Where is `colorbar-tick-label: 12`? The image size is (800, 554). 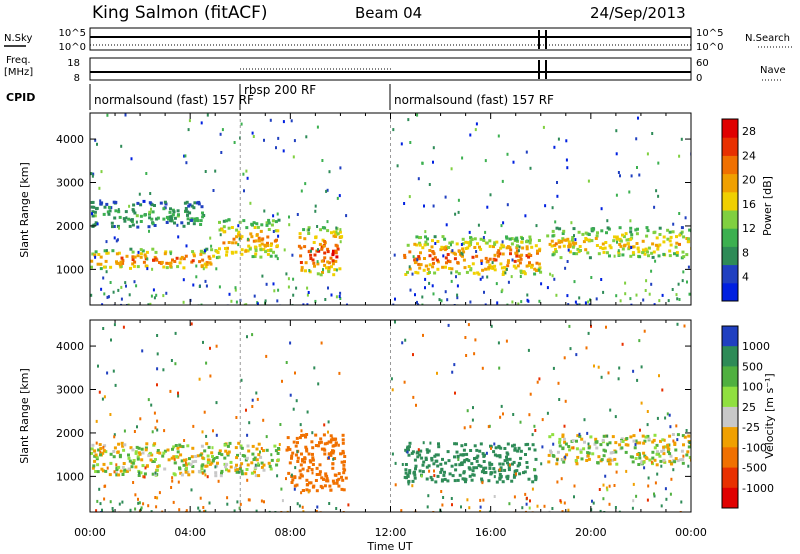 colorbar-tick-label: 12 is located at coordinates (749, 228).